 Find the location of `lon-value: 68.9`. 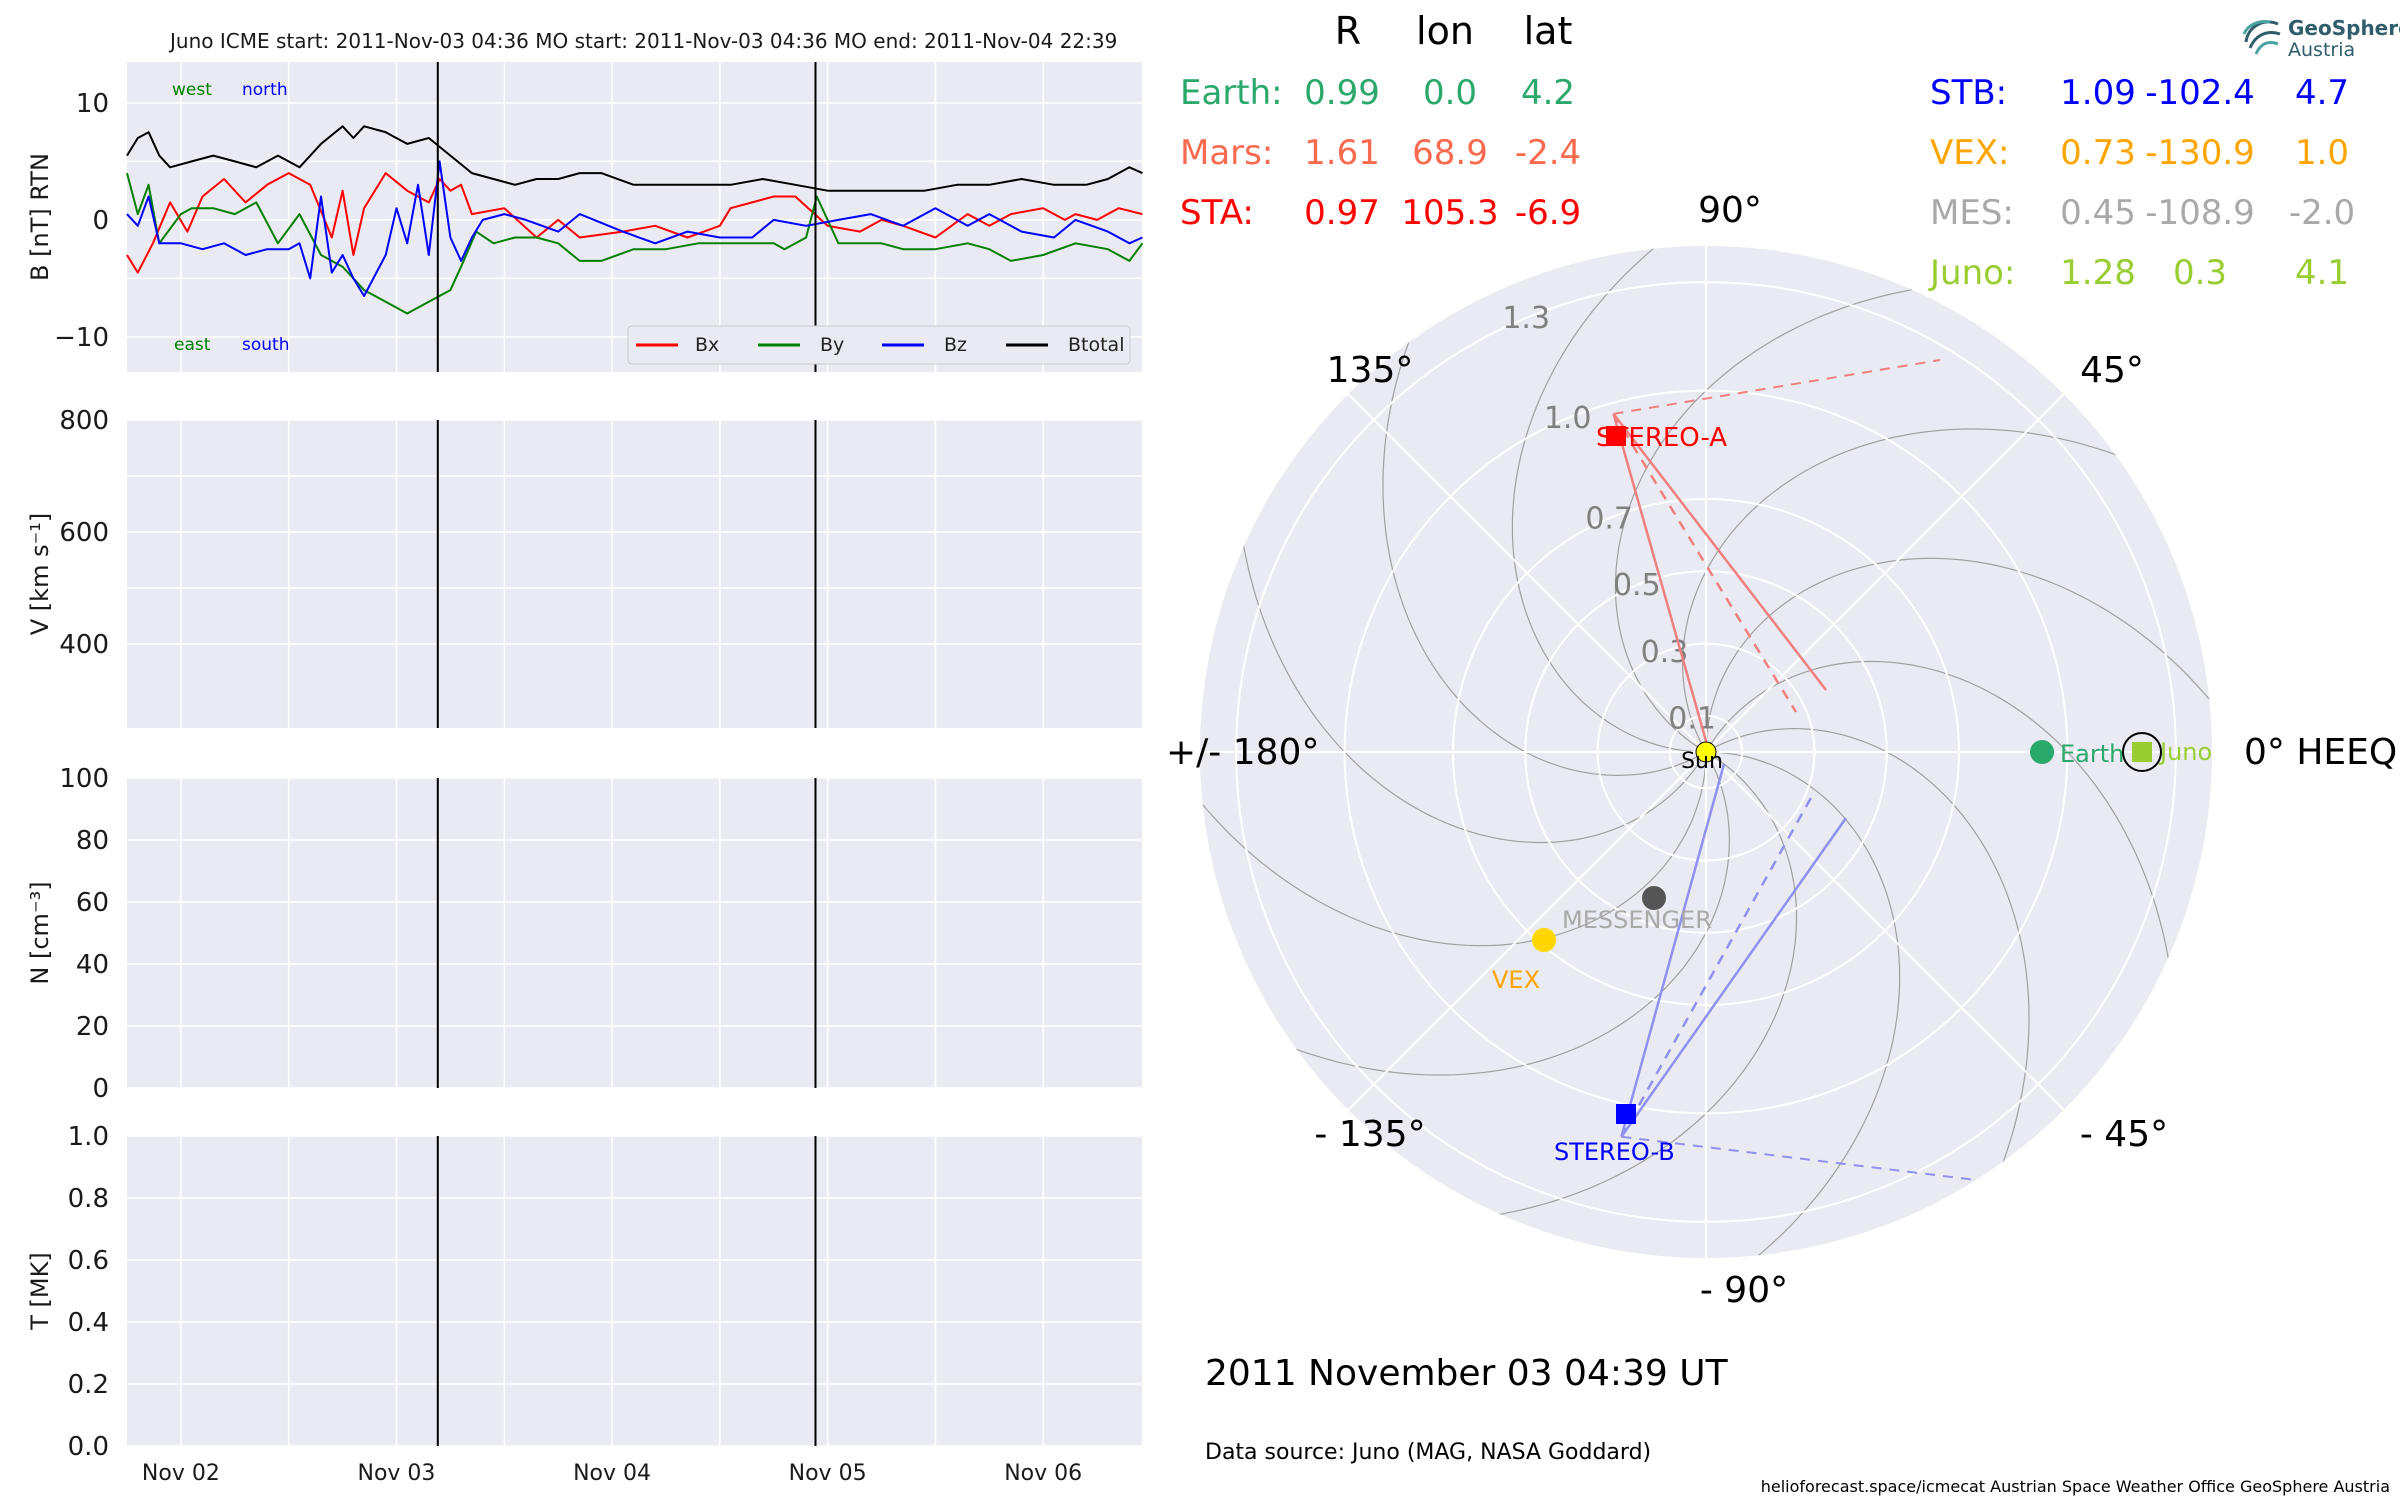

lon-value: 68.9 is located at coordinates (1450, 153).